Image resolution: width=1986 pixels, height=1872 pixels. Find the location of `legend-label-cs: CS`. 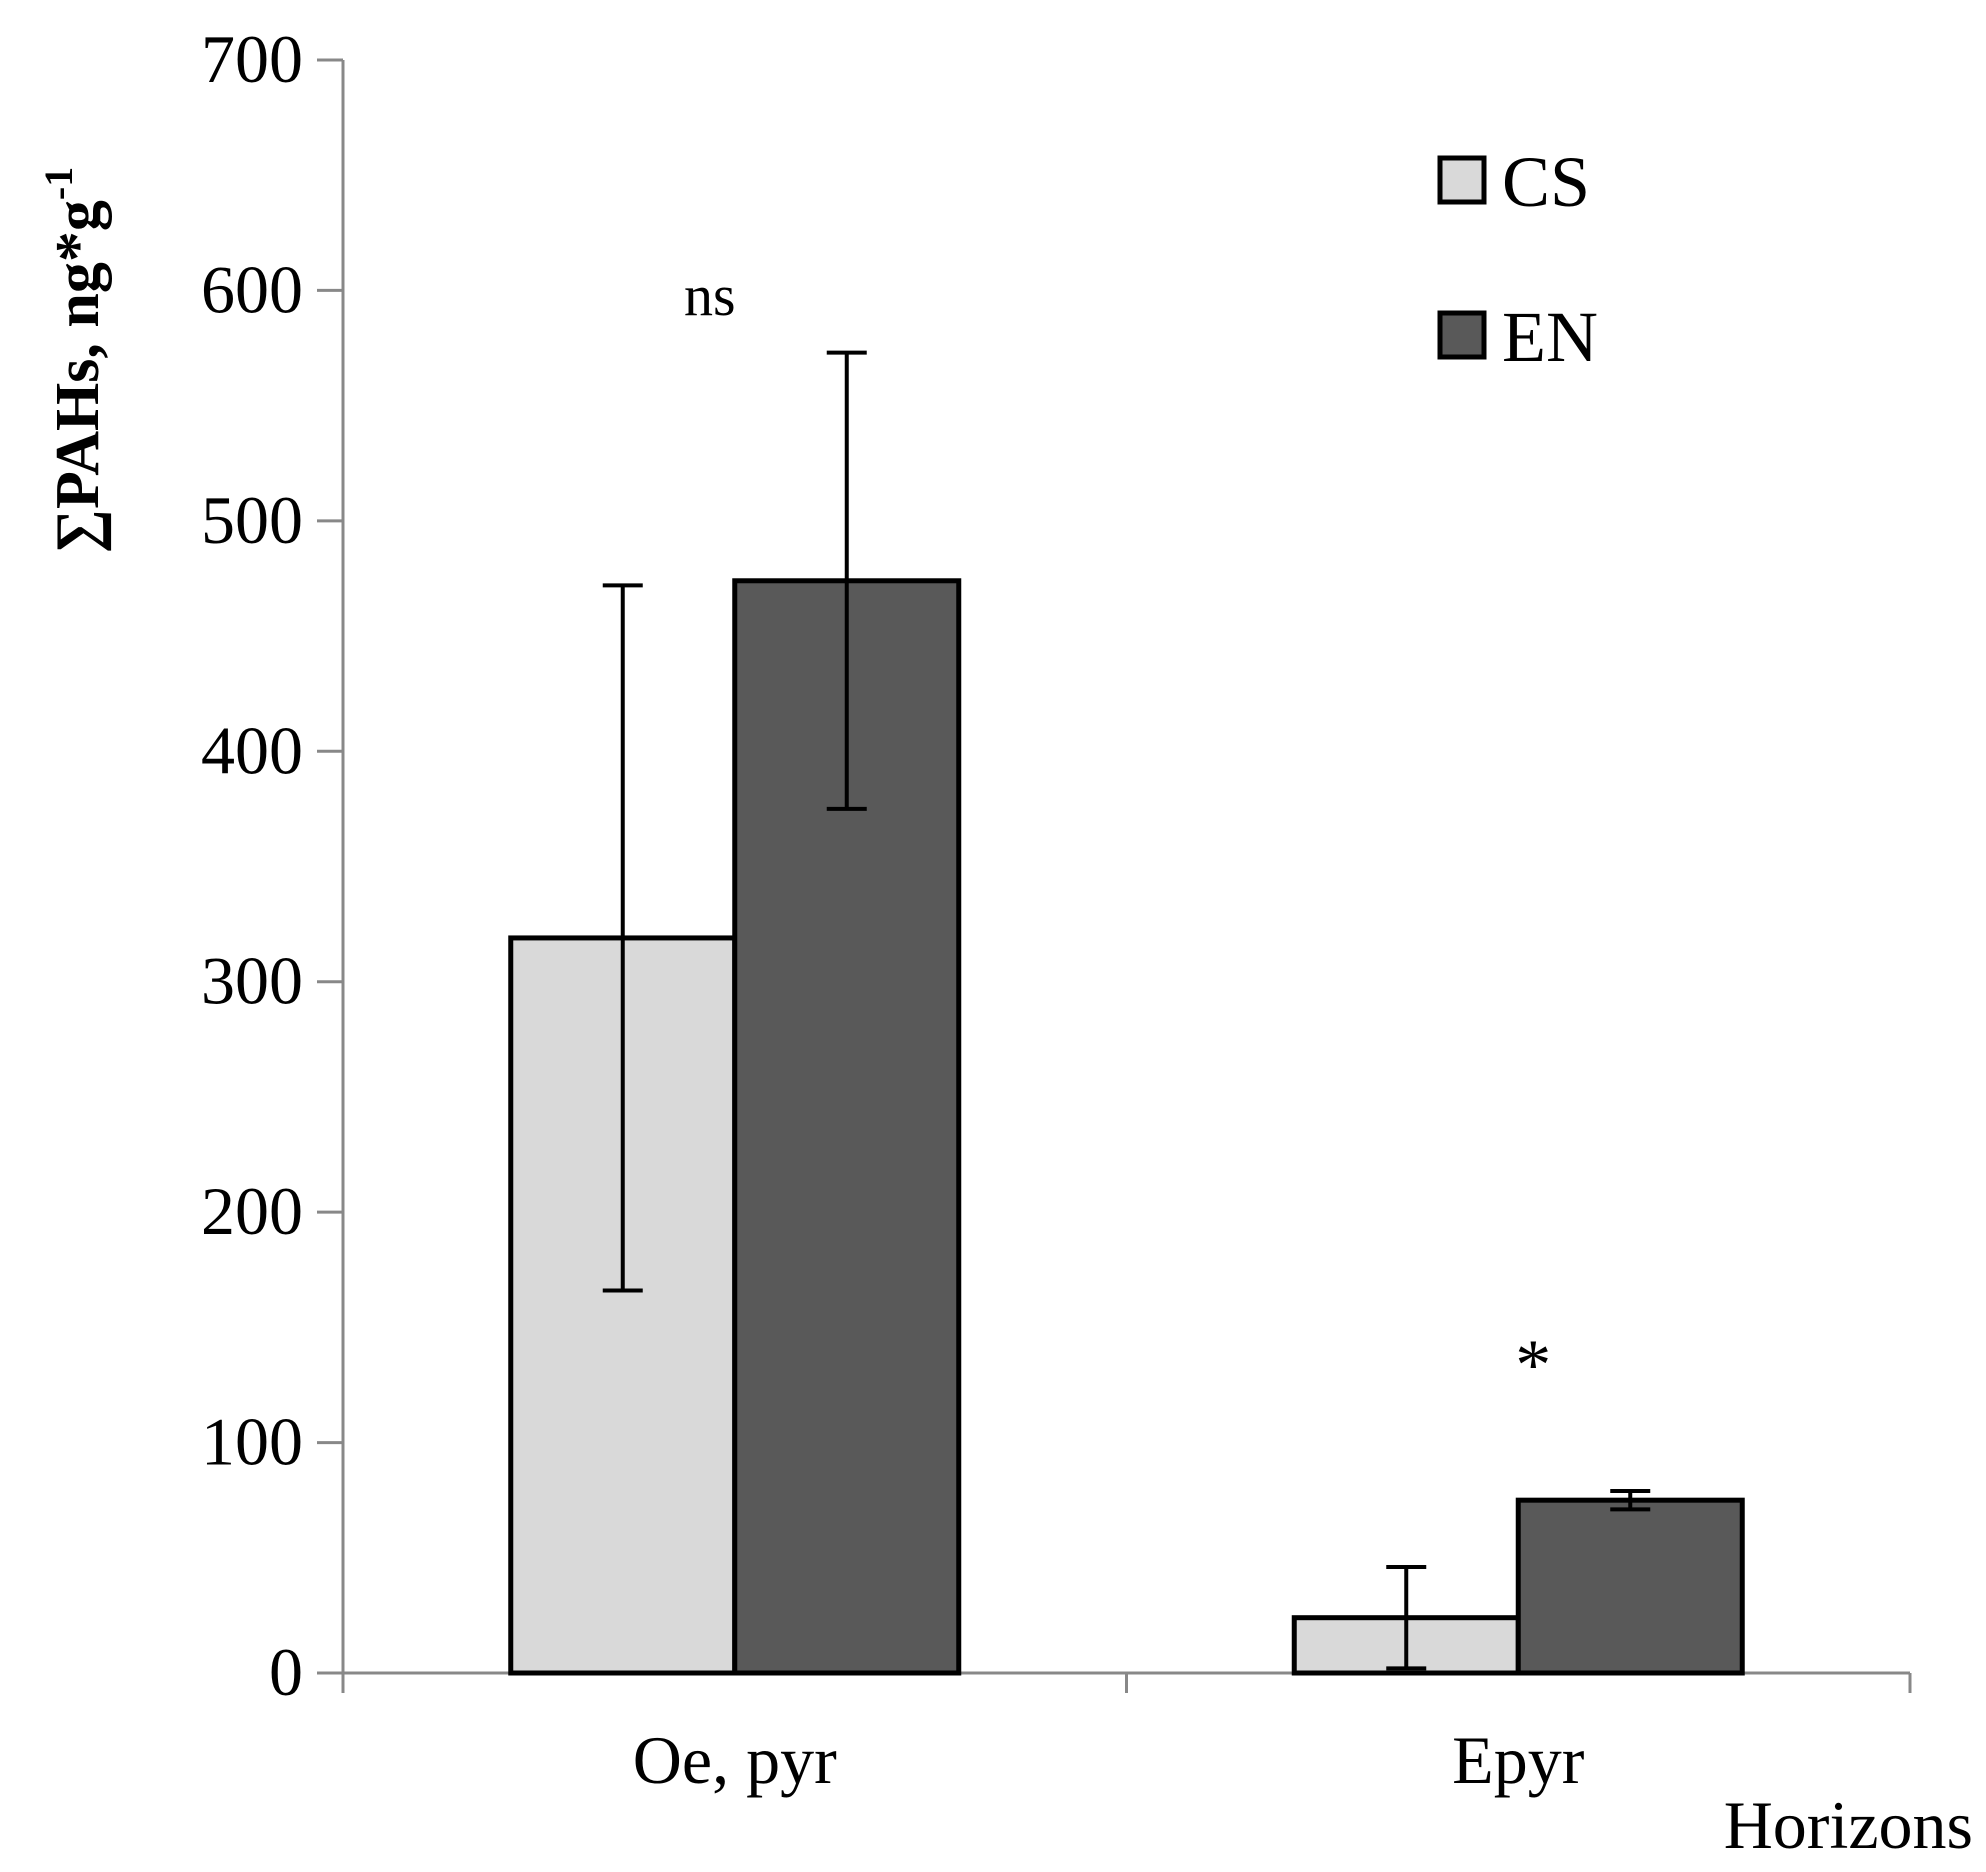

legend-label-cs: CS is located at coordinates (1546, 182).